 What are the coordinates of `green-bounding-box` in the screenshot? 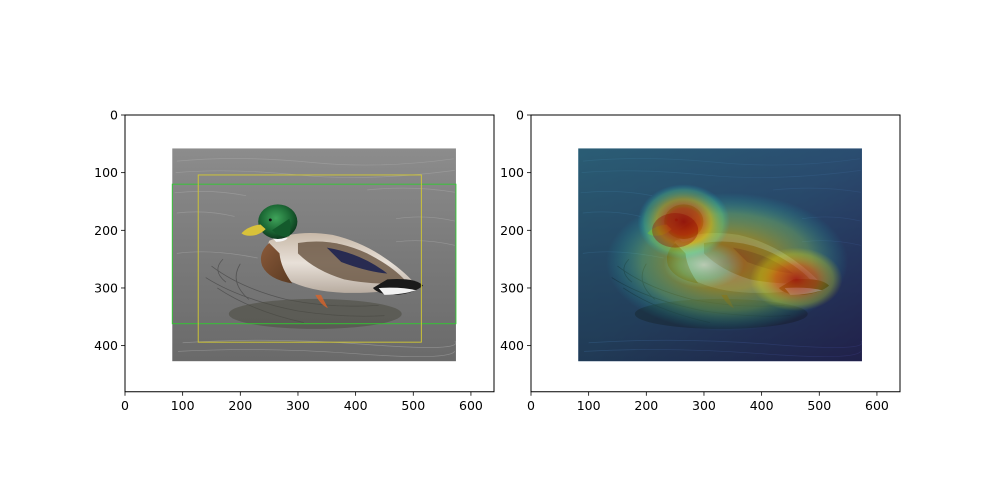 It's located at (314, 254).